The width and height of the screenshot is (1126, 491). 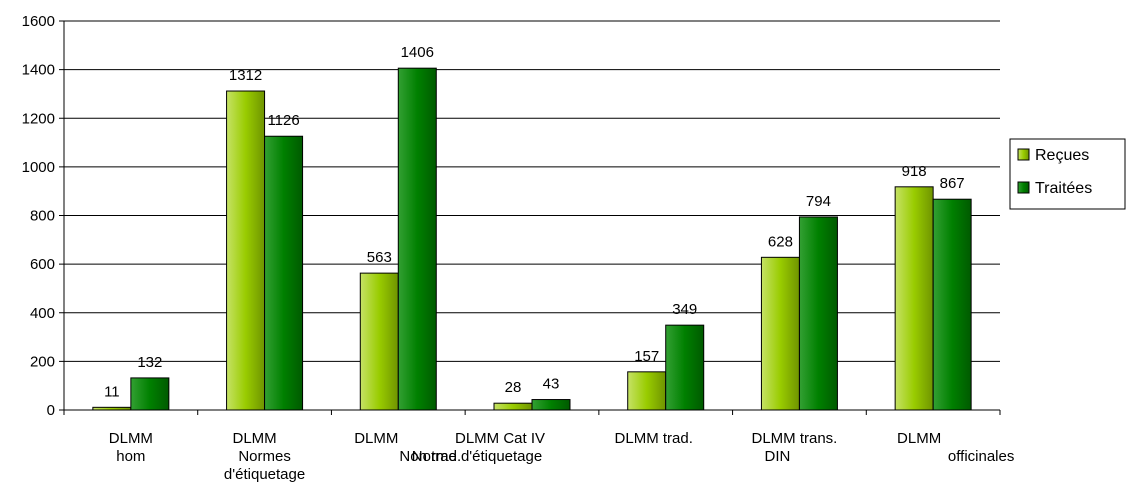 I want to click on data-label: 628, so click(x=780, y=241).